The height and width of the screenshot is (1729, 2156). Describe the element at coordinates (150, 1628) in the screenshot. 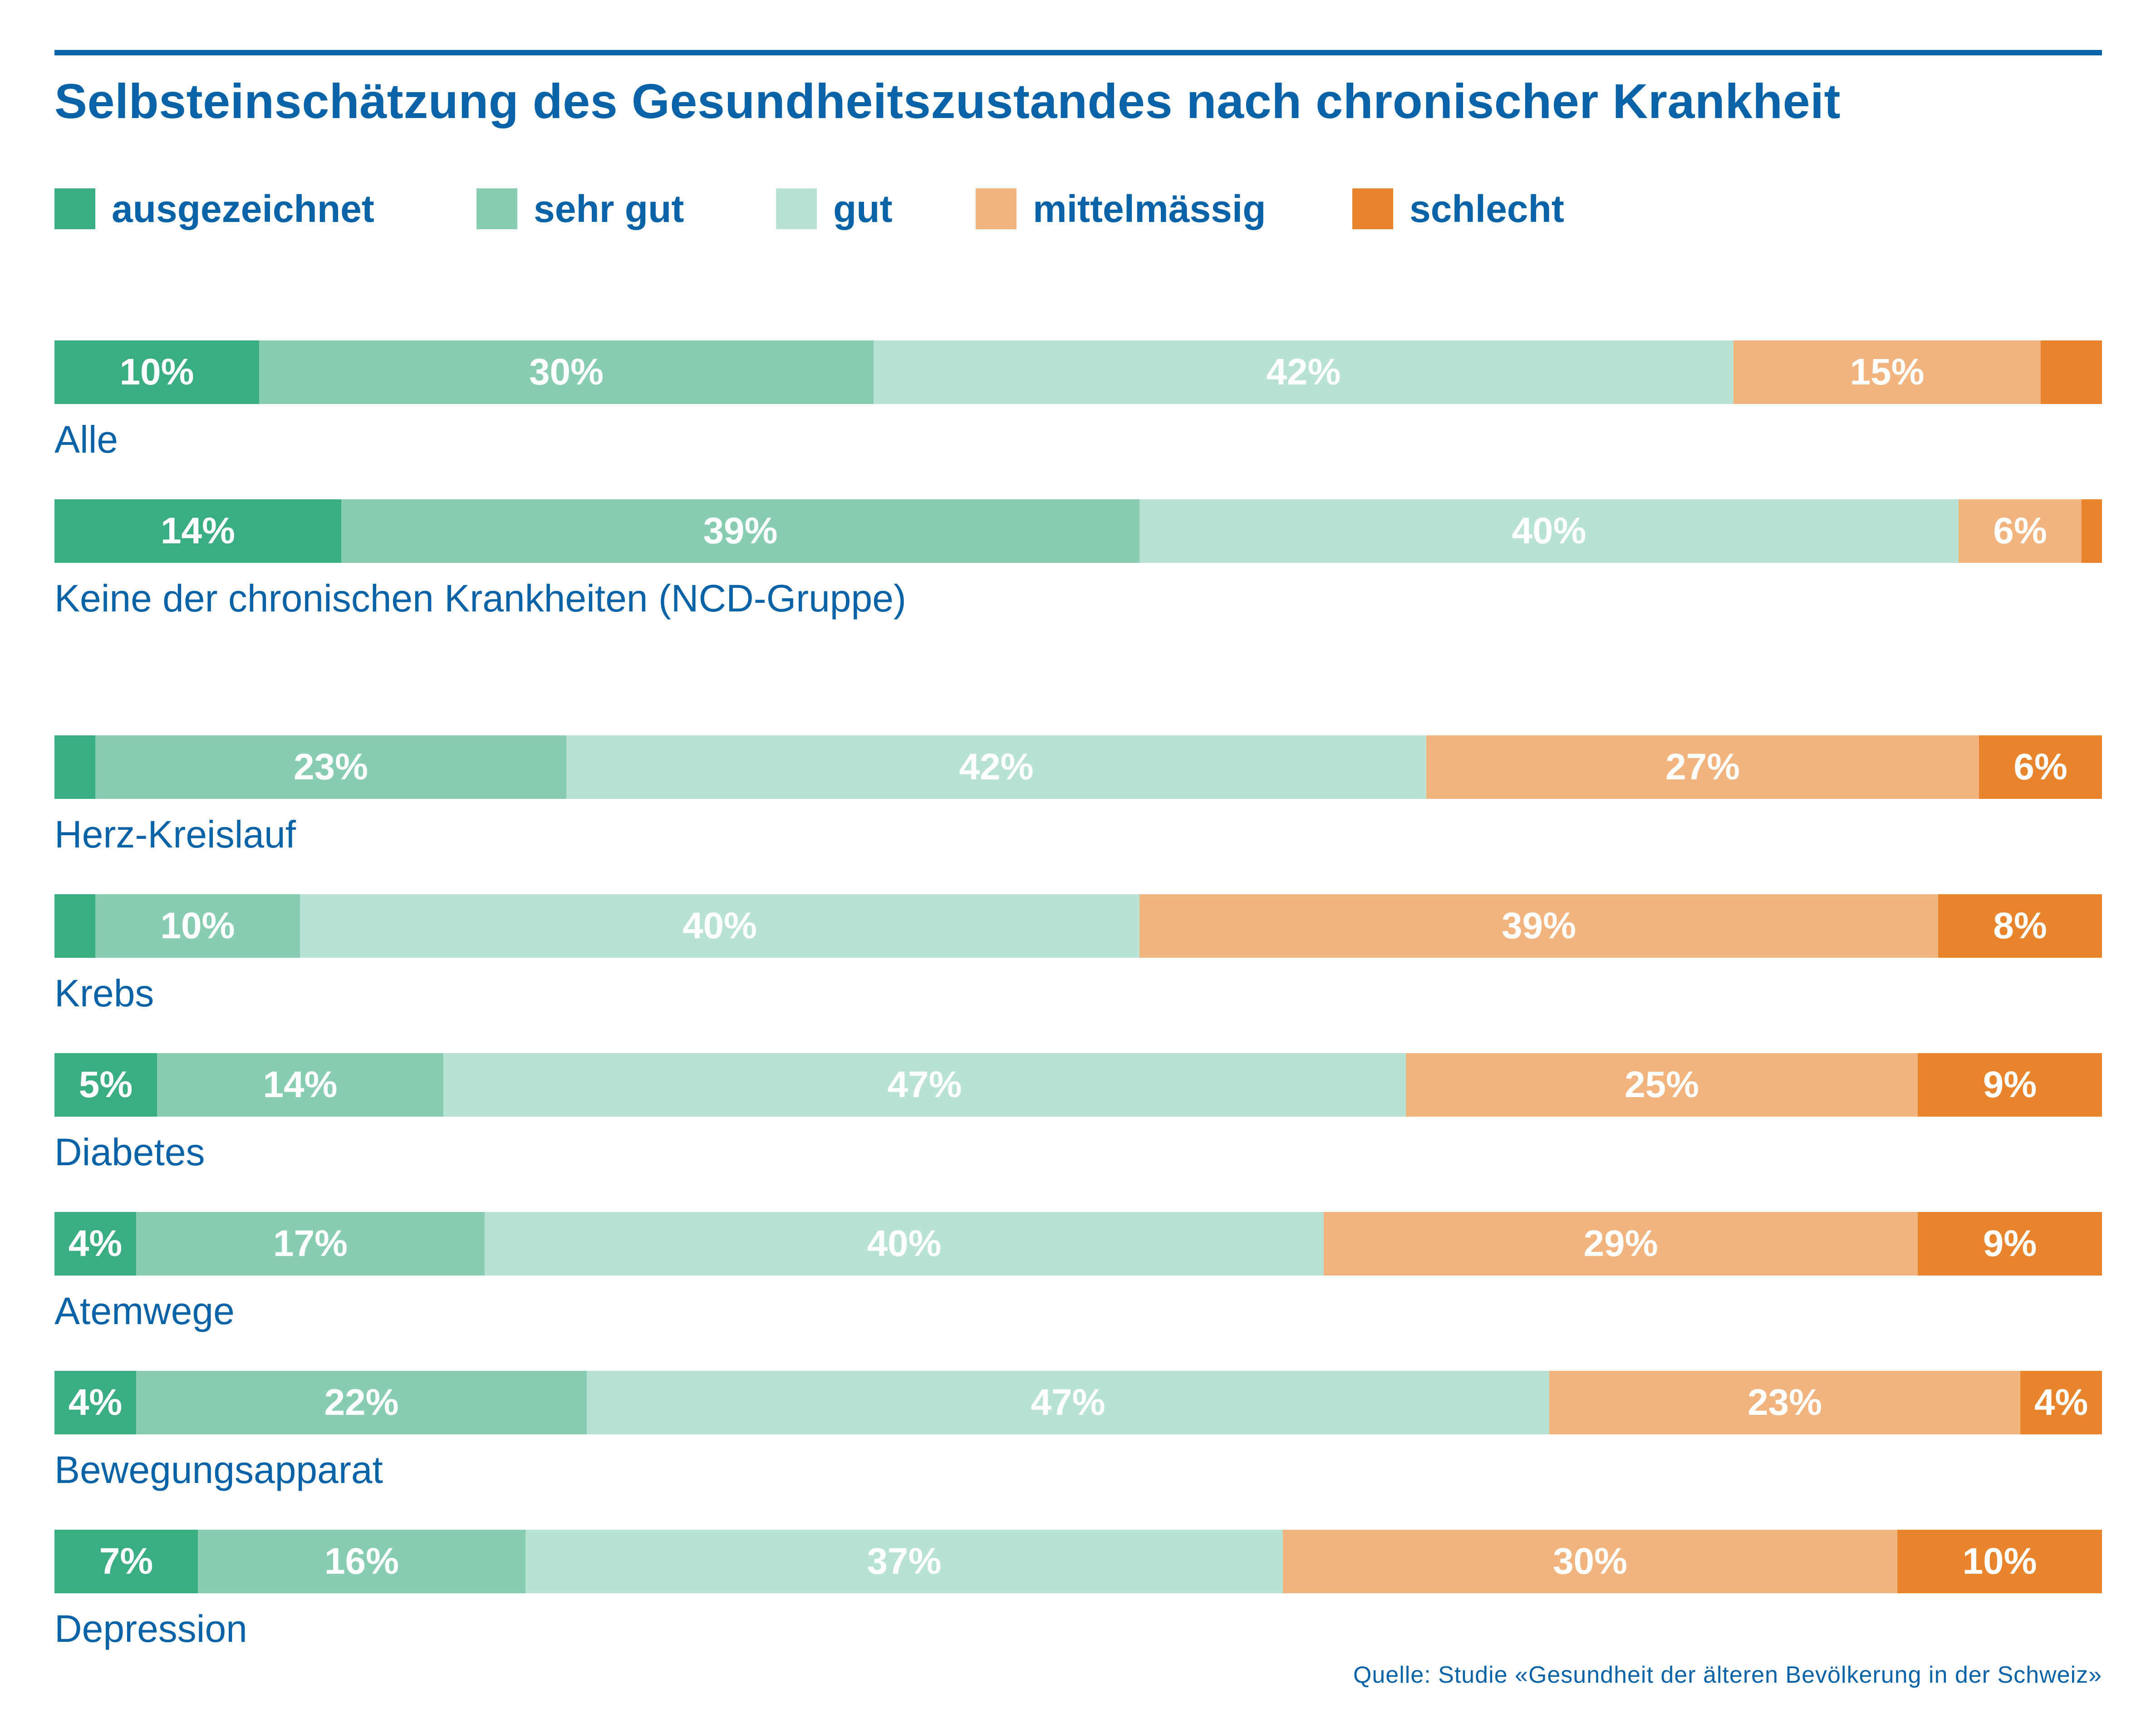

I see `category-label: Depression` at that location.